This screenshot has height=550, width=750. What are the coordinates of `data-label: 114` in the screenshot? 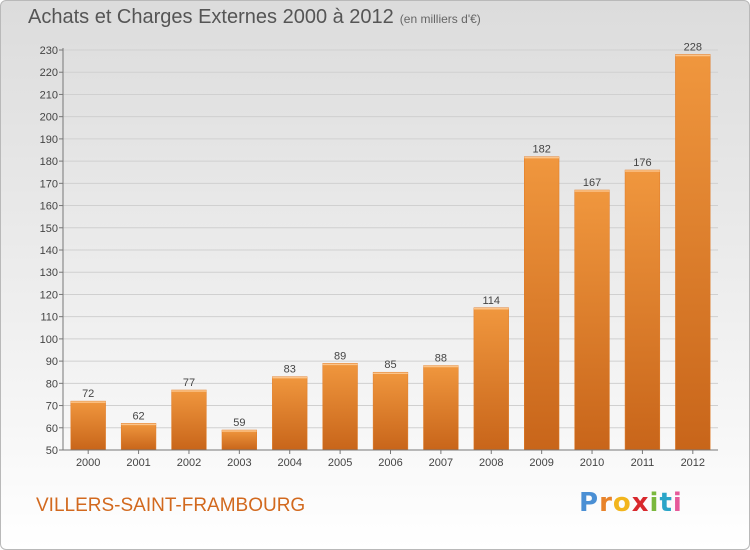 It's located at (491, 301).